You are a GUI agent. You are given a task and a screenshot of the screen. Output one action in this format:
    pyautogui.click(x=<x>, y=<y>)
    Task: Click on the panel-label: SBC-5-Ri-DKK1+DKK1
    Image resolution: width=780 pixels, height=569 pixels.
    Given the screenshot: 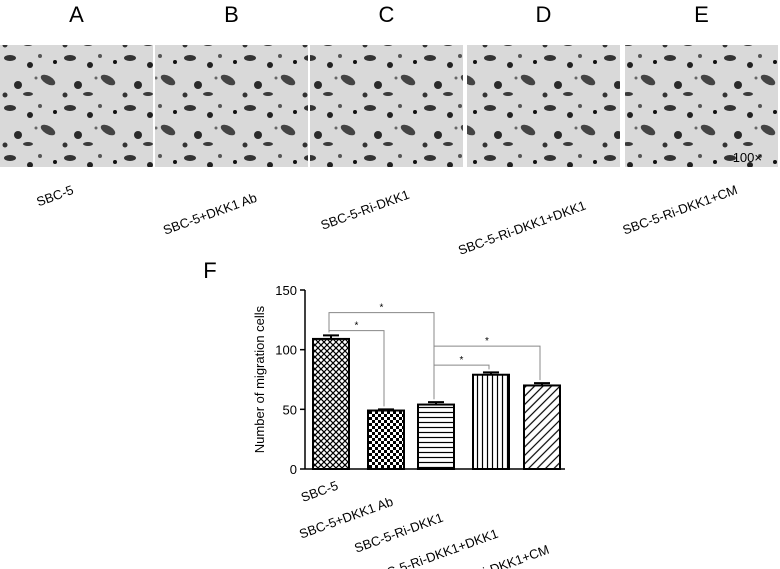 What is the action you would take?
    pyautogui.click(x=522, y=228)
    